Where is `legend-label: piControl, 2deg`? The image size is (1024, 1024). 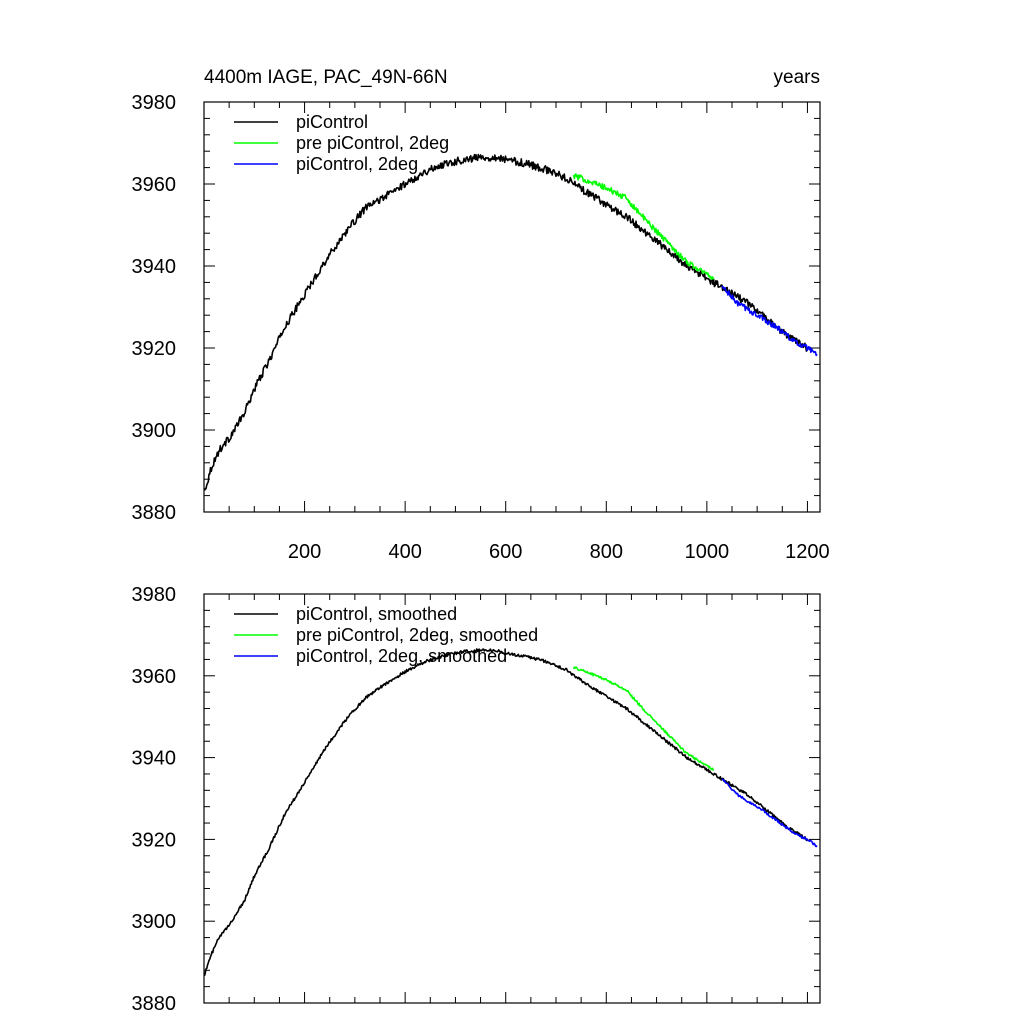
legend-label: piControl, 2deg is located at coordinates (357, 164).